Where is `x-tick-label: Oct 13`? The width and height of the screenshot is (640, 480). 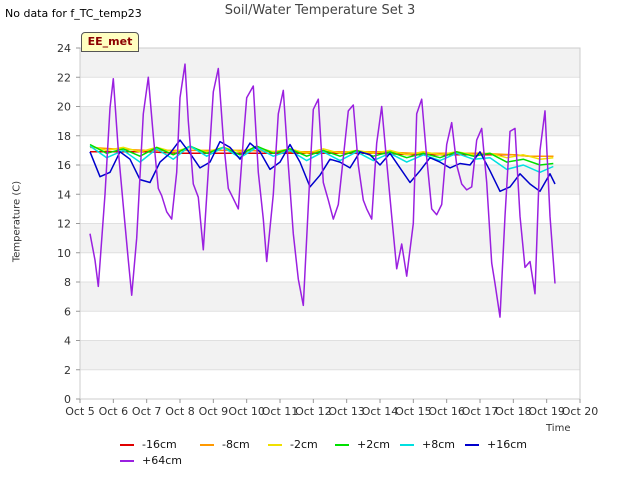
x-tick-label: Oct 13 is located at coordinates (346, 411).